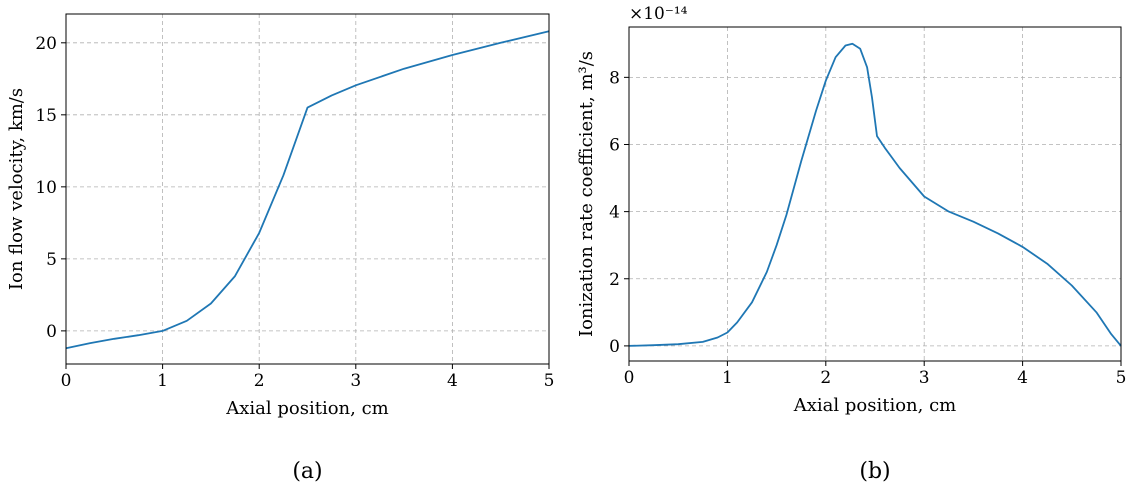 The image size is (1128, 489). What do you see at coordinates (307, 471) in the screenshot?
I see `a-panel-label: (a)` at bounding box center [307, 471].